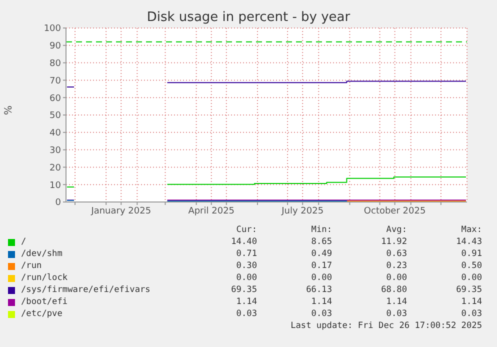 Image resolution: width=497 pixels, height=347 pixels. Describe the element at coordinates (56, 116) in the screenshot. I see `y-tick-label: 50` at that location.